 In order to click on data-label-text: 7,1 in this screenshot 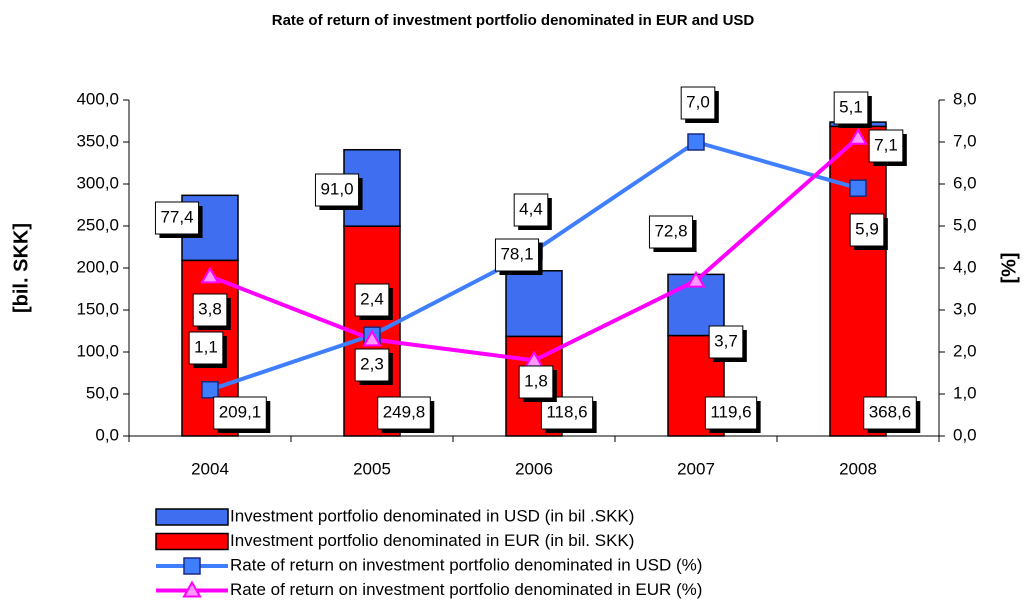, I will do `click(886, 144)`.